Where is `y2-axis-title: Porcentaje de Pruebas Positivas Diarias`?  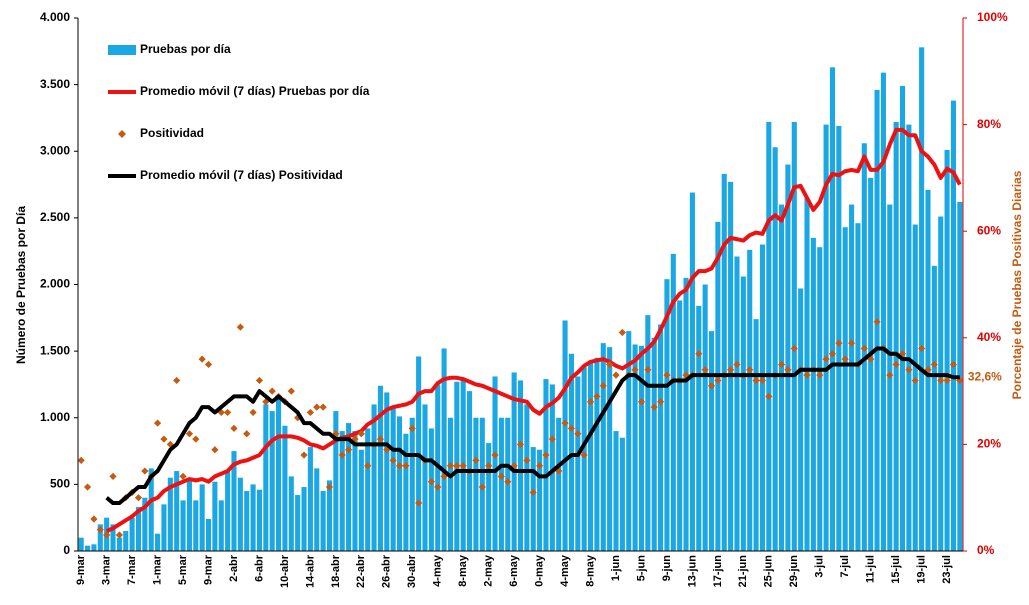 y2-axis-title: Porcentaje de Pruebas Positivas Diarias is located at coordinates (1017, 284).